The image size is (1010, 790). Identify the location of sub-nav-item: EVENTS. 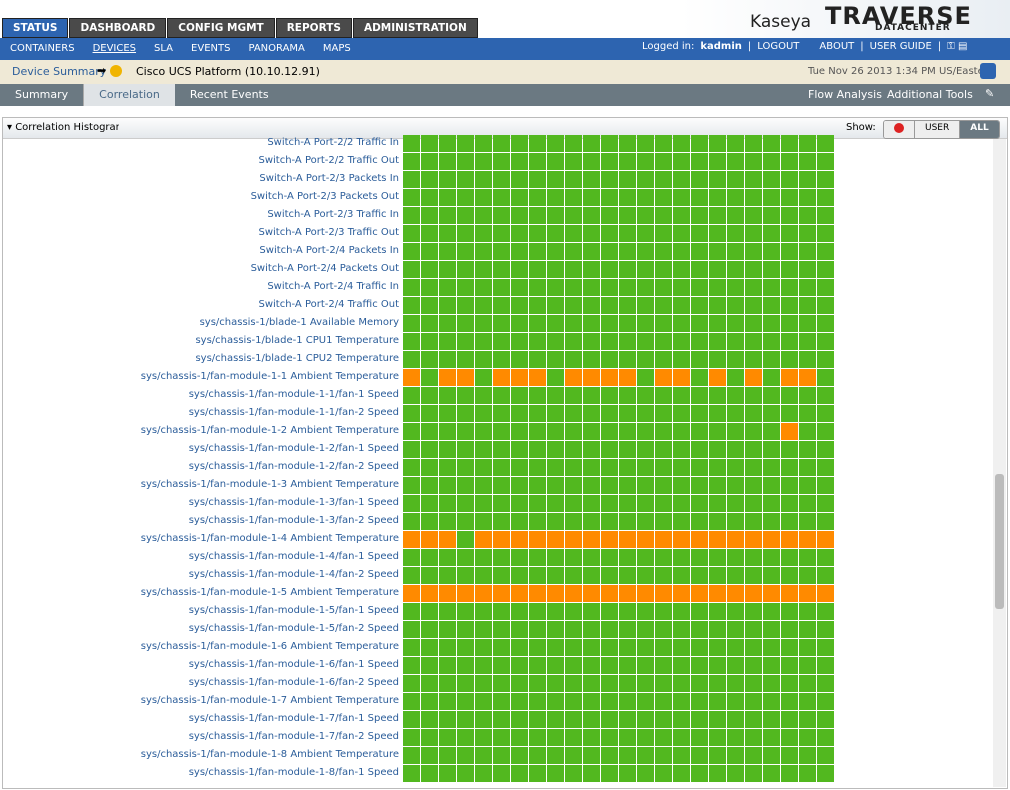
(211, 48).